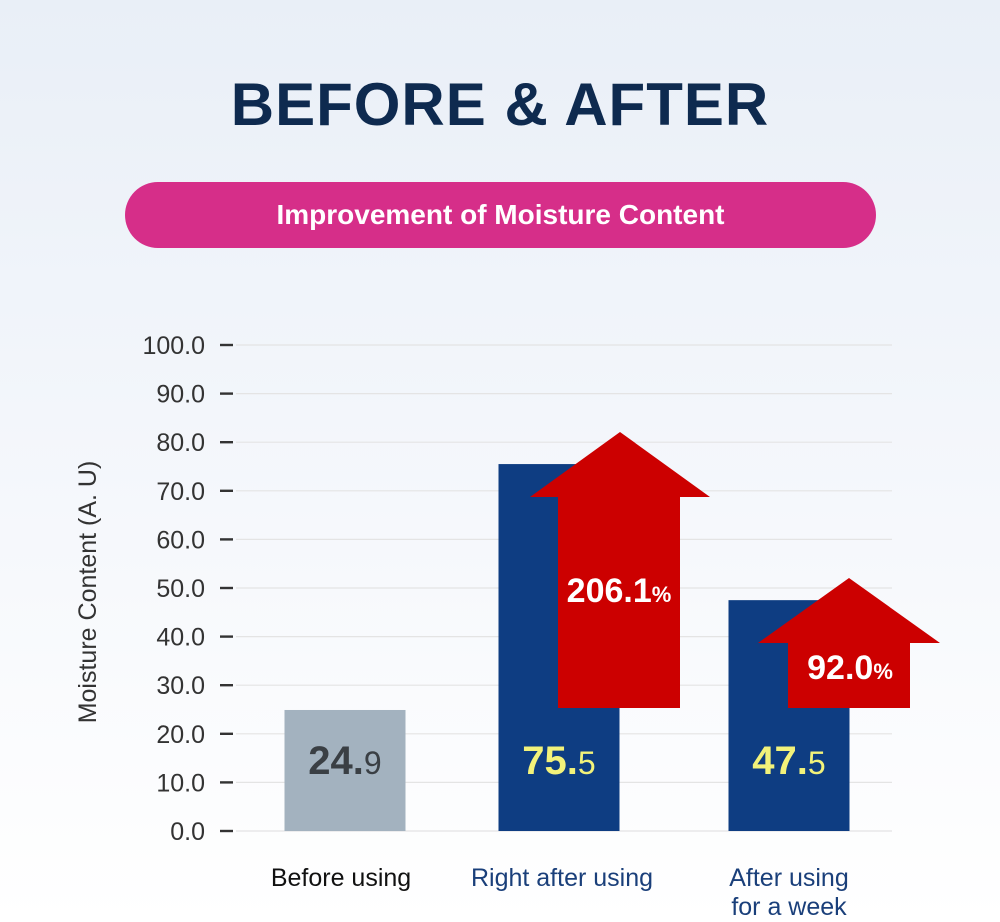 Image resolution: width=1000 pixels, height=922 pixels. What do you see at coordinates (180, 589) in the screenshot?
I see `y-tick-label: 50.0` at bounding box center [180, 589].